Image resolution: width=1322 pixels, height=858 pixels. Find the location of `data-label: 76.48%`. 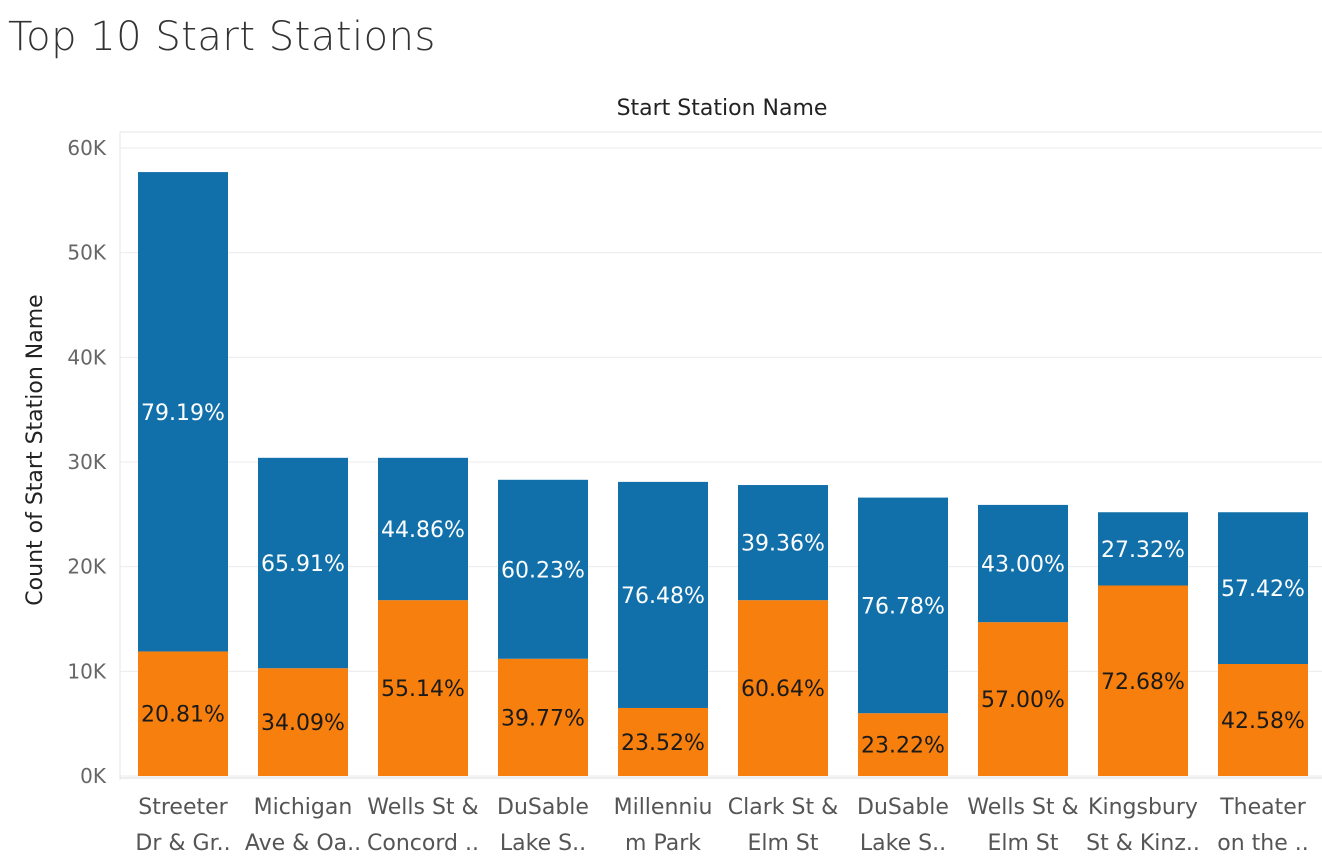

data-label: 76.48% is located at coordinates (663, 596).